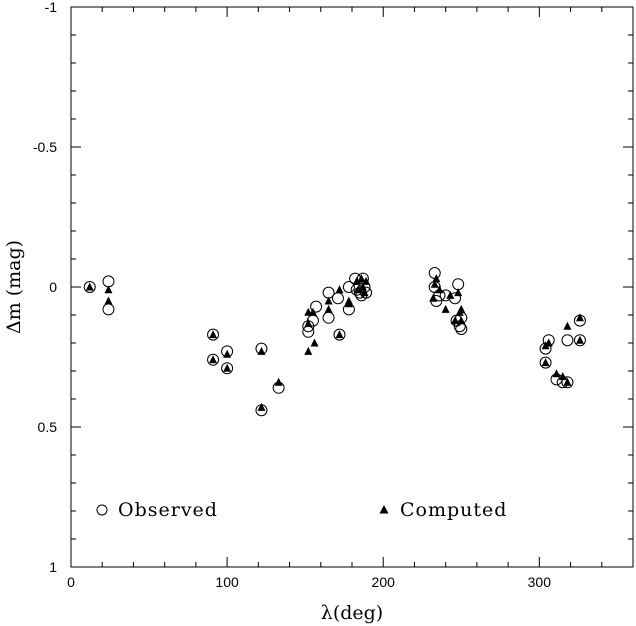 The height and width of the screenshot is (626, 636). What do you see at coordinates (384, 582) in the screenshot?
I see `x-tick-label: 200` at bounding box center [384, 582].